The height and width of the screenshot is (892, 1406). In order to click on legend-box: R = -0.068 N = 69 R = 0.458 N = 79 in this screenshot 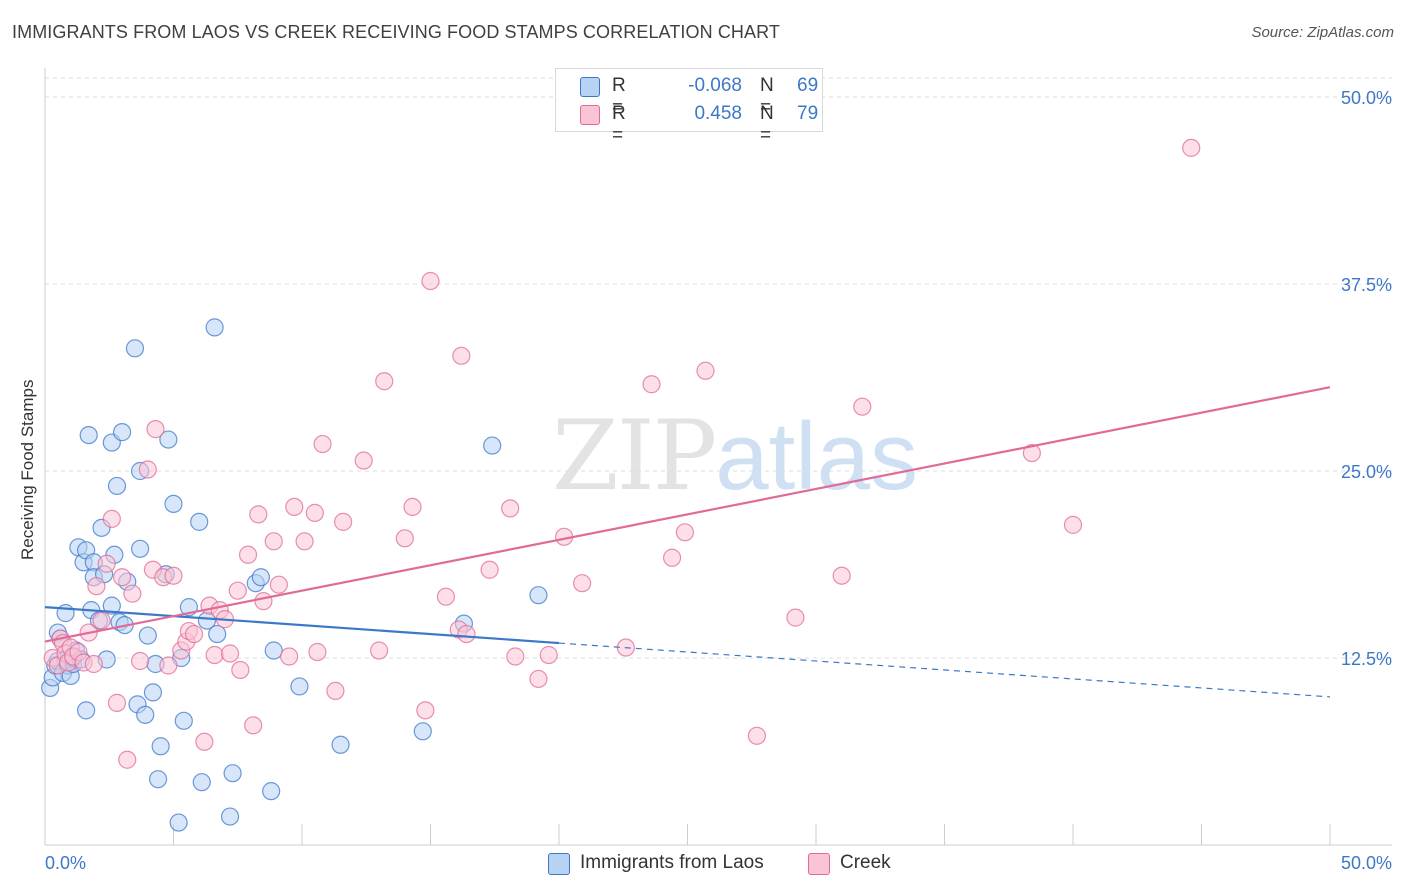, I will do `click(689, 107)`.